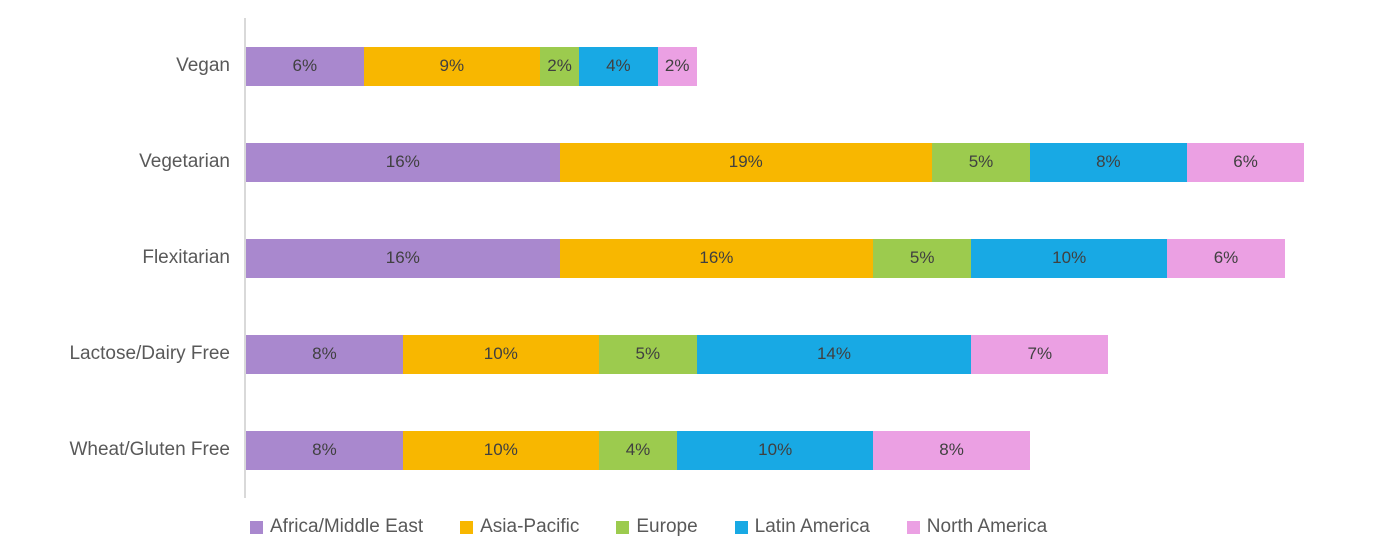 This screenshot has height=560, width=1383. Describe the element at coordinates (149, 353) in the screenshot. I see `category-label: Lactose/Dairy Free` at that location.